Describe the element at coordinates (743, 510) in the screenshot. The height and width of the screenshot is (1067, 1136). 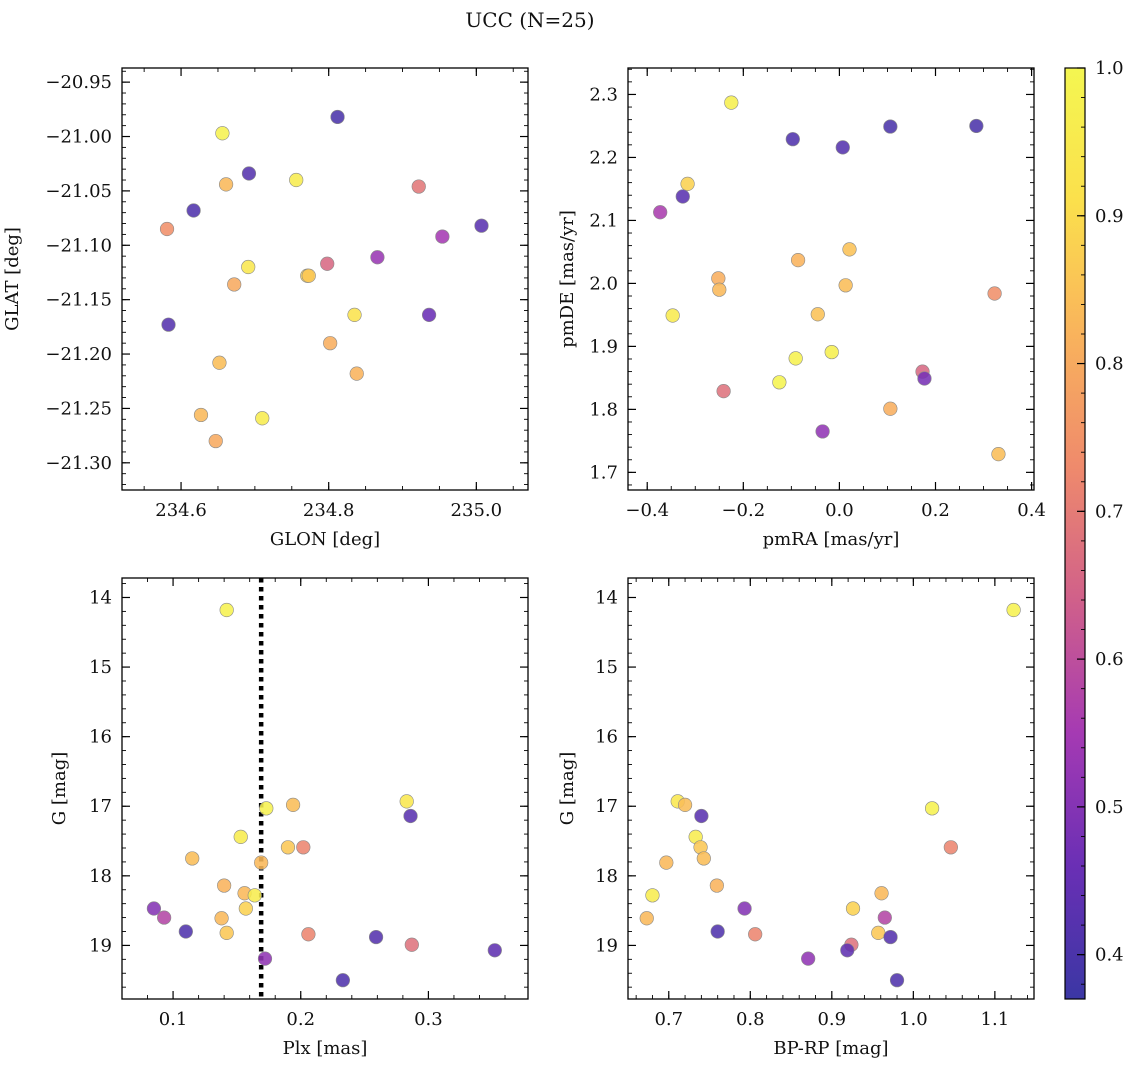
I see `x-tick-label: −0.2` at that location.